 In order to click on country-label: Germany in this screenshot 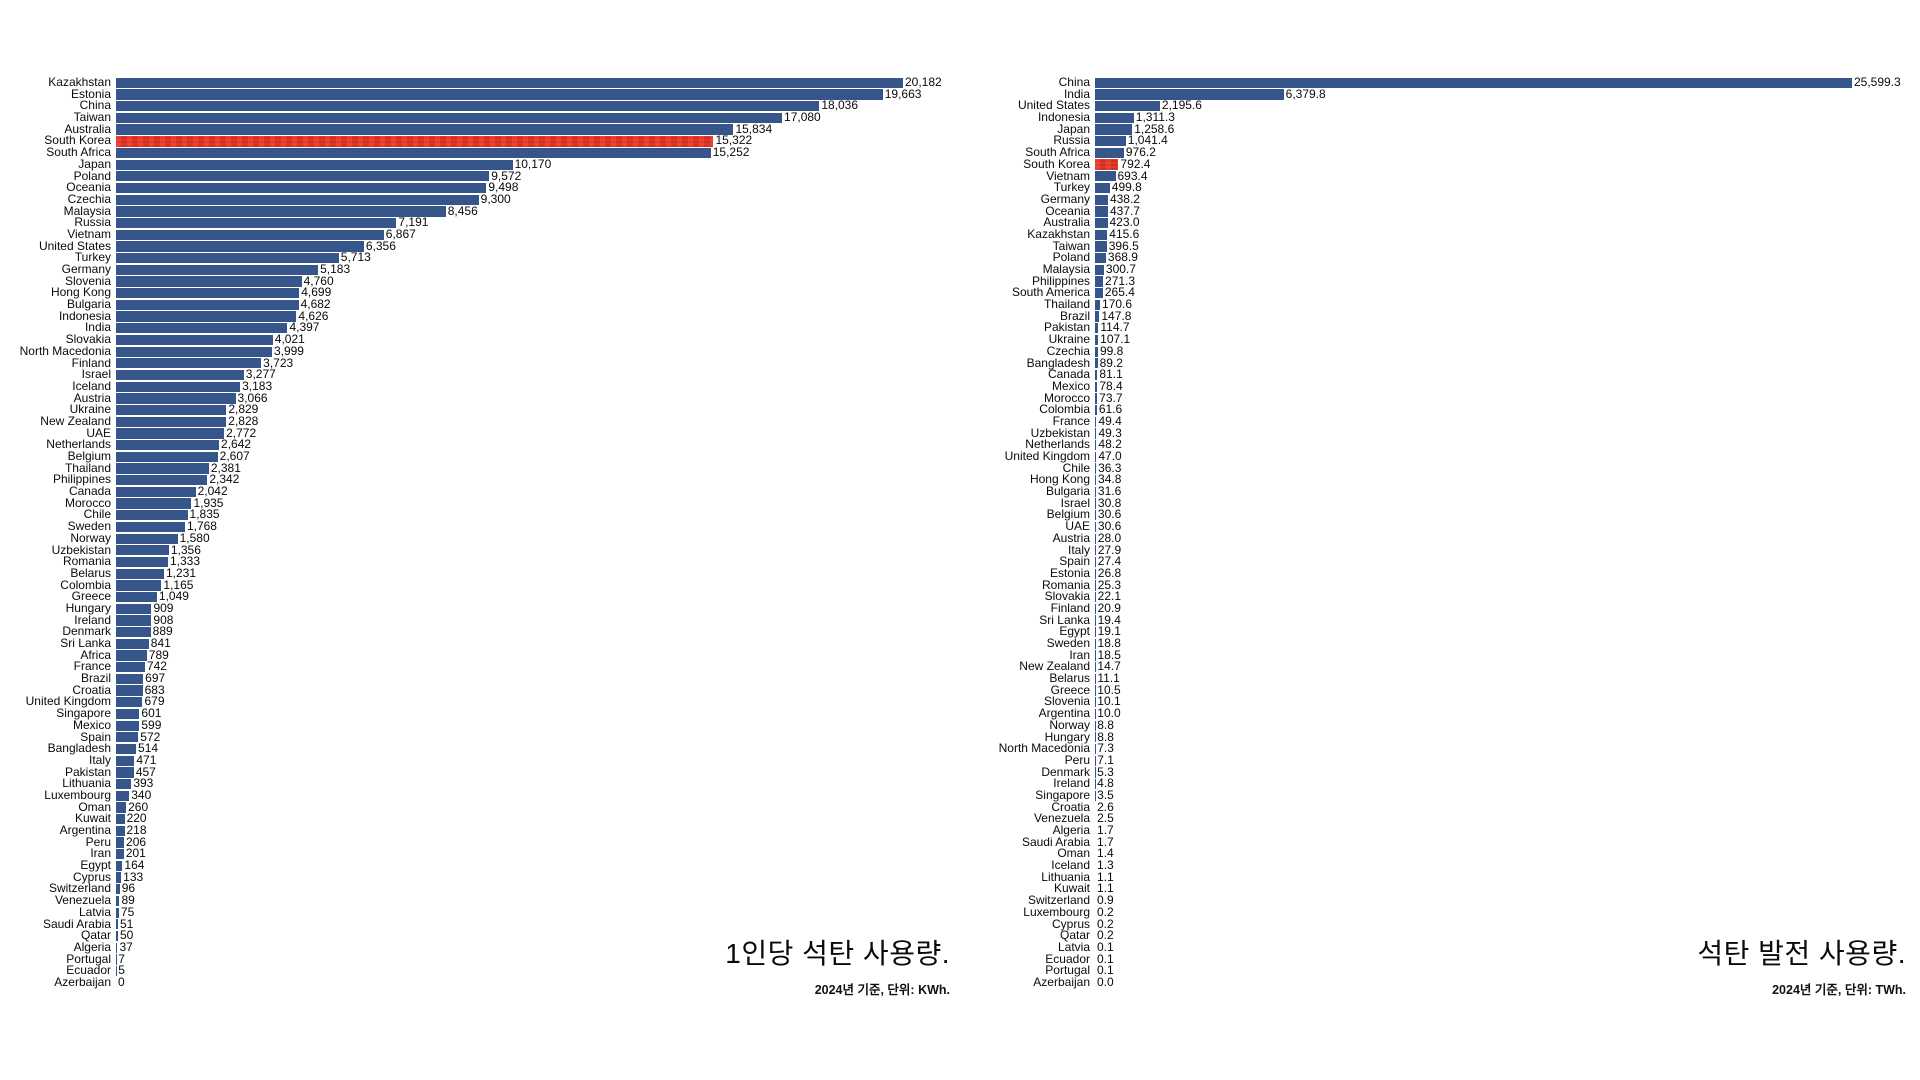, I will do `click(1065, 198)`.